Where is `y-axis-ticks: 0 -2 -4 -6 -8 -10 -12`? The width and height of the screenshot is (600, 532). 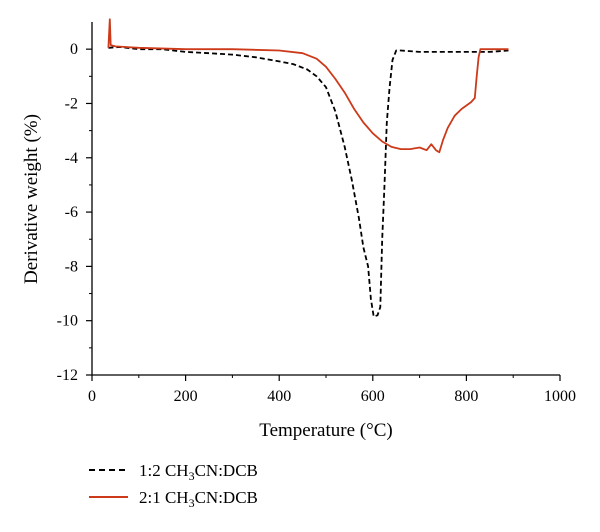 y-axis-ticks: 0 -2 -4 -6 -8 -10 -12 is located at coordinates (74, 212).